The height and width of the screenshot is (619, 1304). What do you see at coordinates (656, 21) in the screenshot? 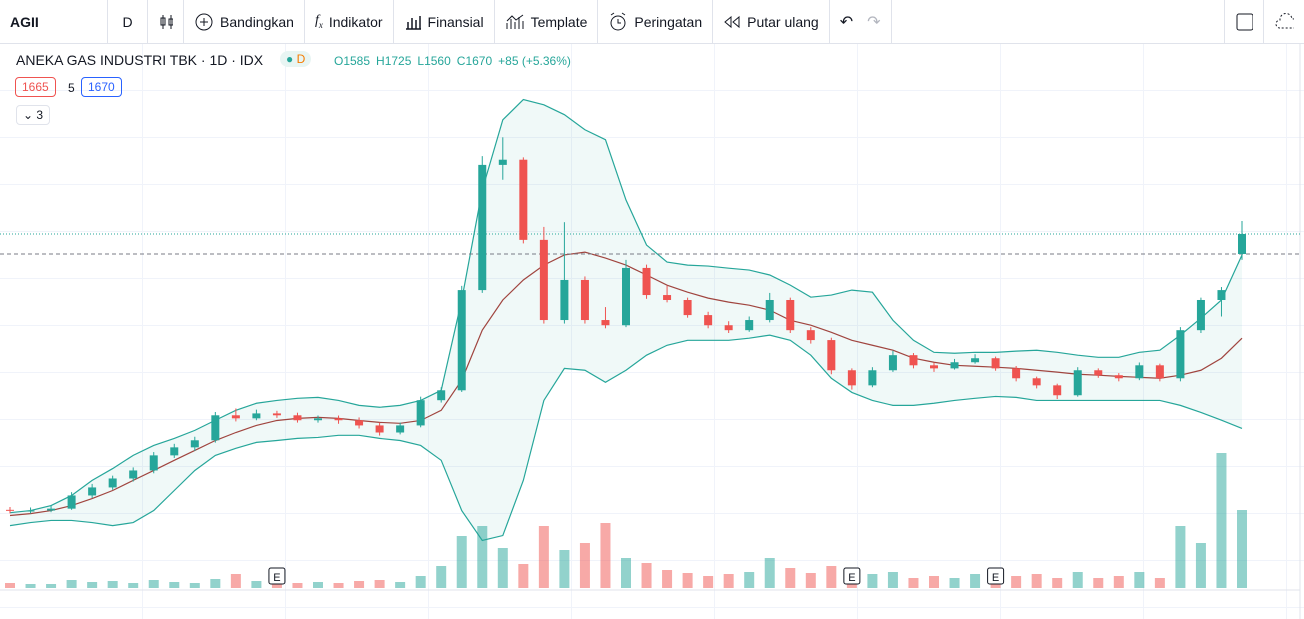
I see `alert: Peringatan` at bounding box center [656, 21].